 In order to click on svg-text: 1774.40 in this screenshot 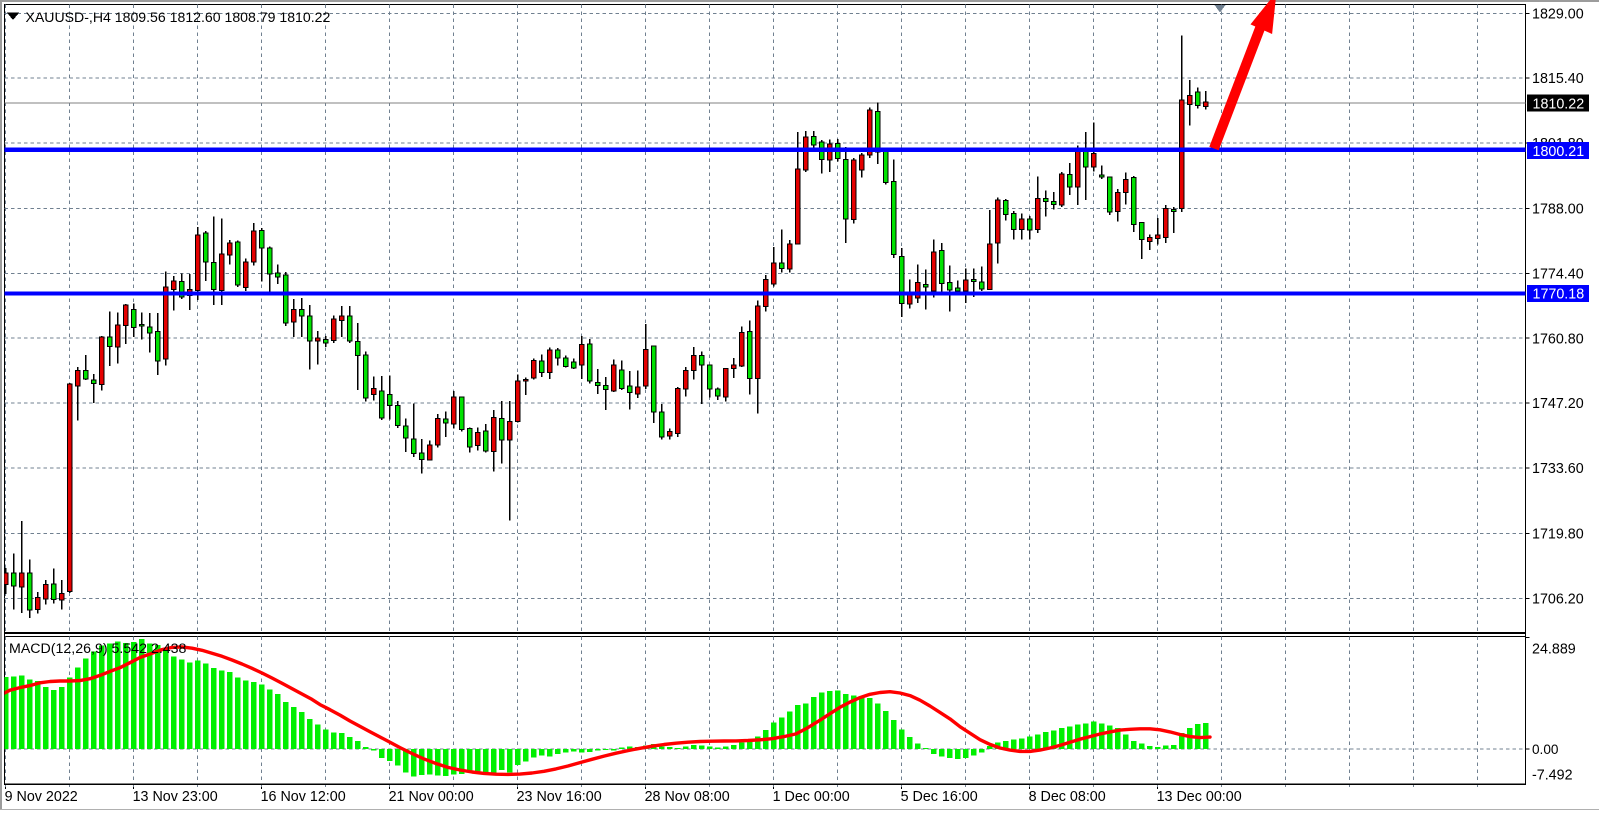, I will do `click(1558, 275)`.